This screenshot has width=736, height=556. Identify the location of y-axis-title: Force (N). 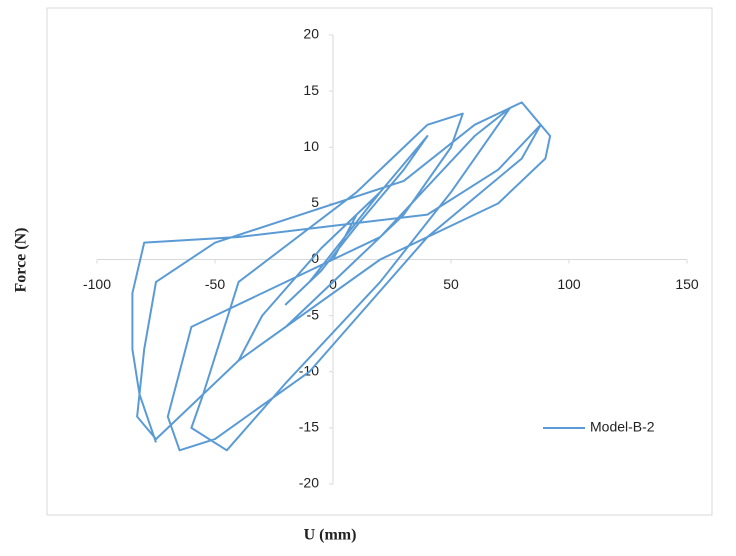
(21, 260).